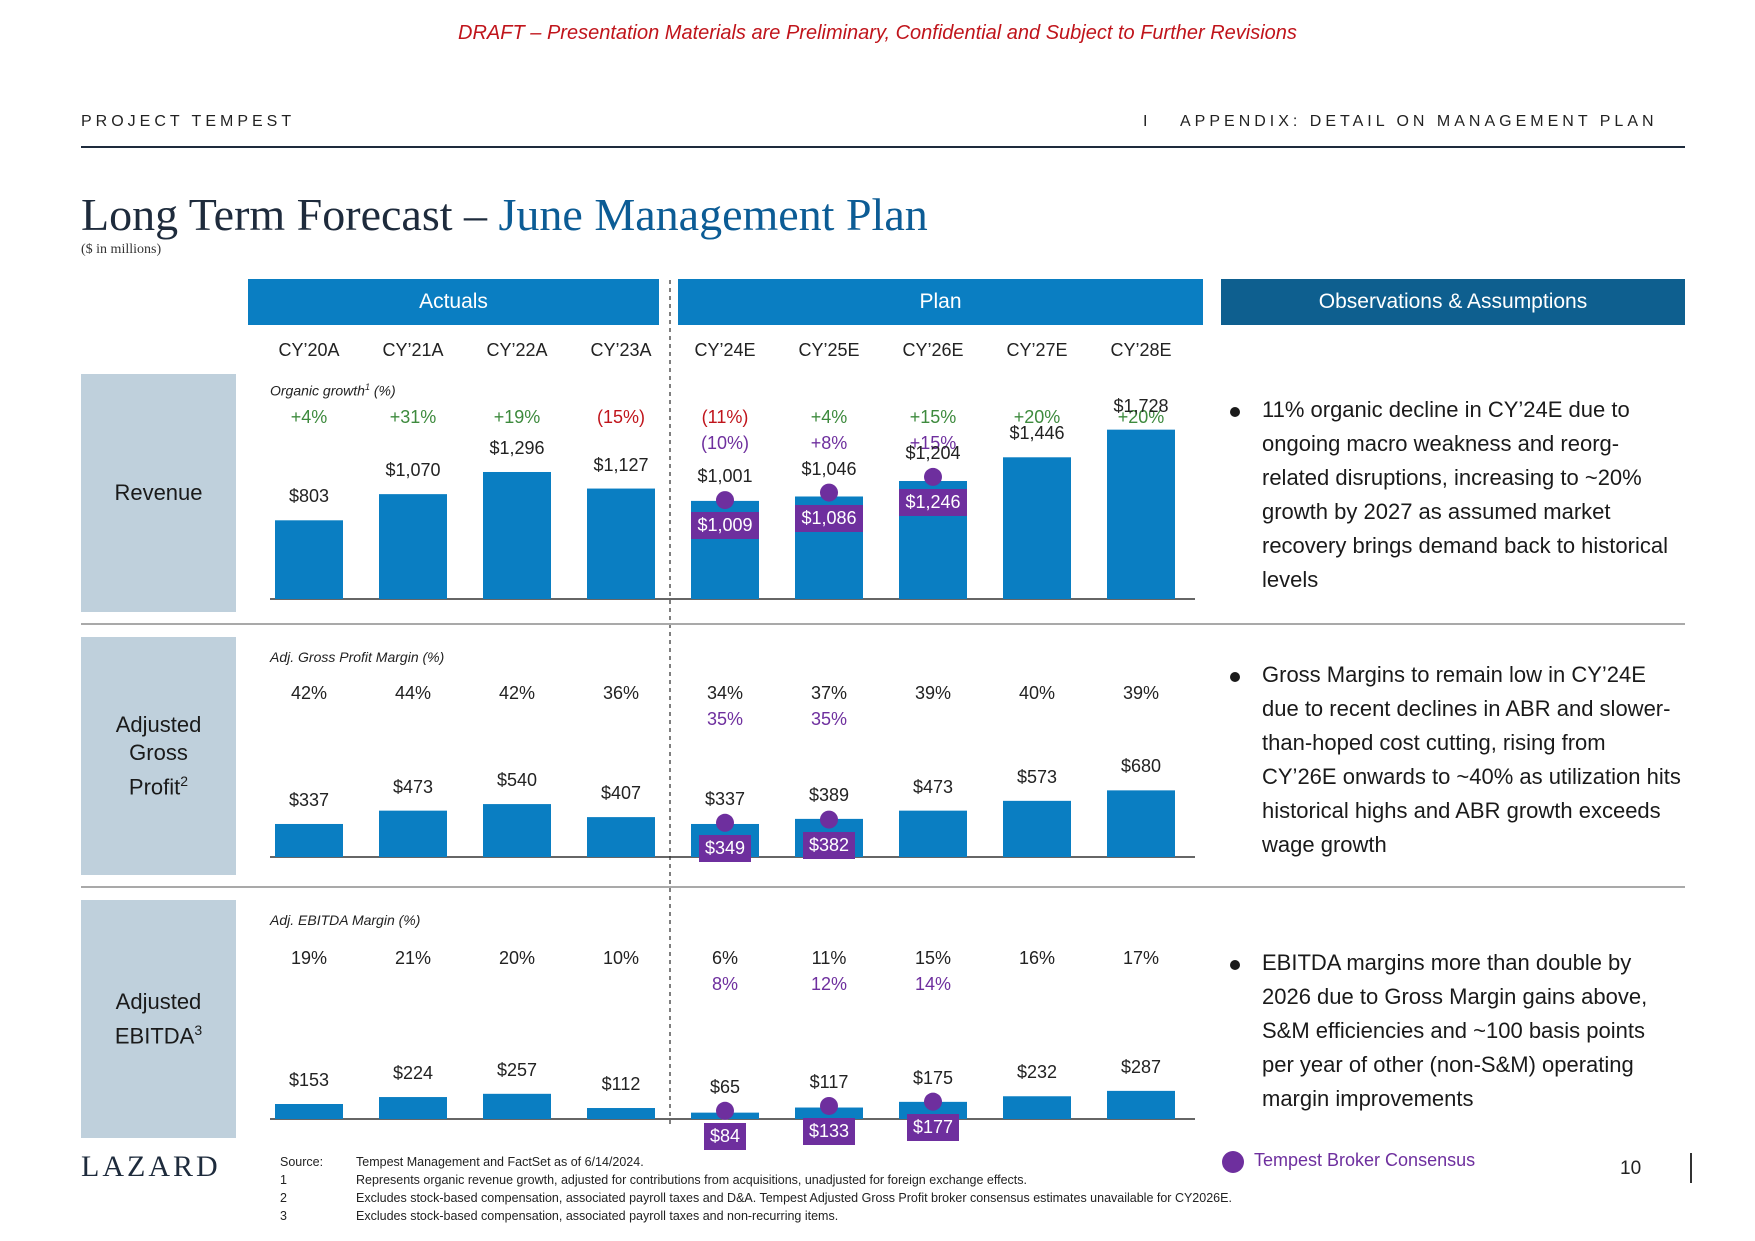 Image resolution: width=1755 pixels, height=1241 pixels. I want to click on year-label: CY’23A, so click(621, 350).